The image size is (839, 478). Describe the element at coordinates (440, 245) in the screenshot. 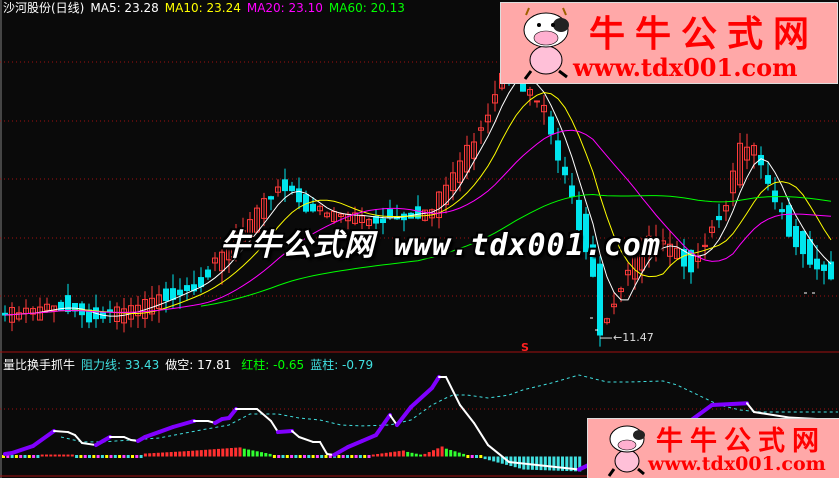

I see `watermark-text: 牛牛公式网 www.tdx001.com` at that location.